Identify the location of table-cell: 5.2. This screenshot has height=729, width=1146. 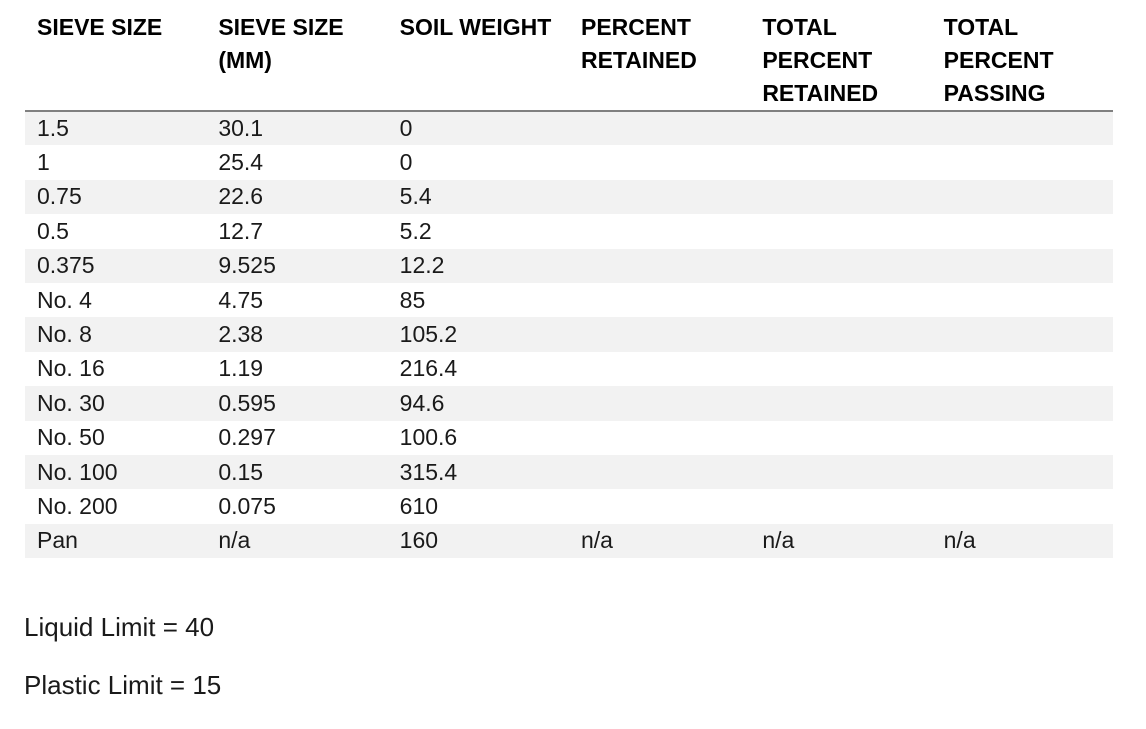
(415, 230).